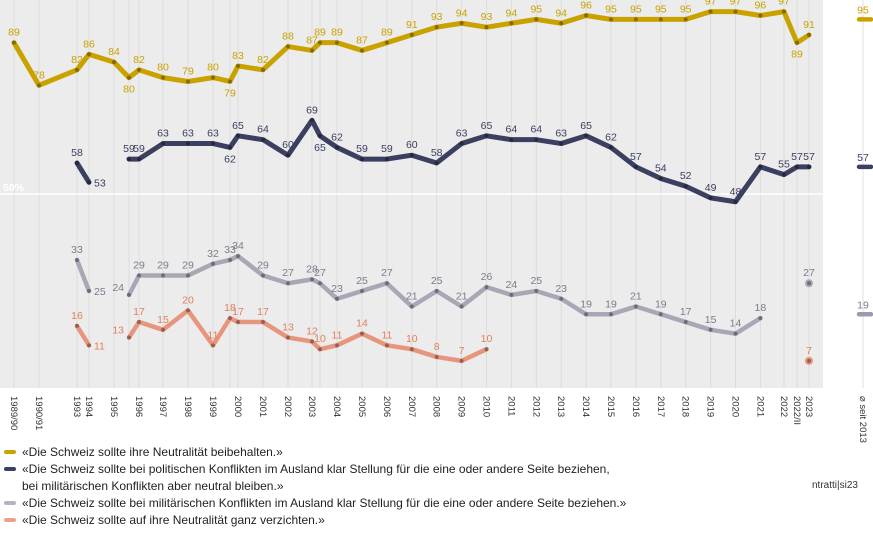 The image size is (873, 534). Describe the element at coordinates (863, 10) in the screenshot. I see `summary-label: 95` at that location.